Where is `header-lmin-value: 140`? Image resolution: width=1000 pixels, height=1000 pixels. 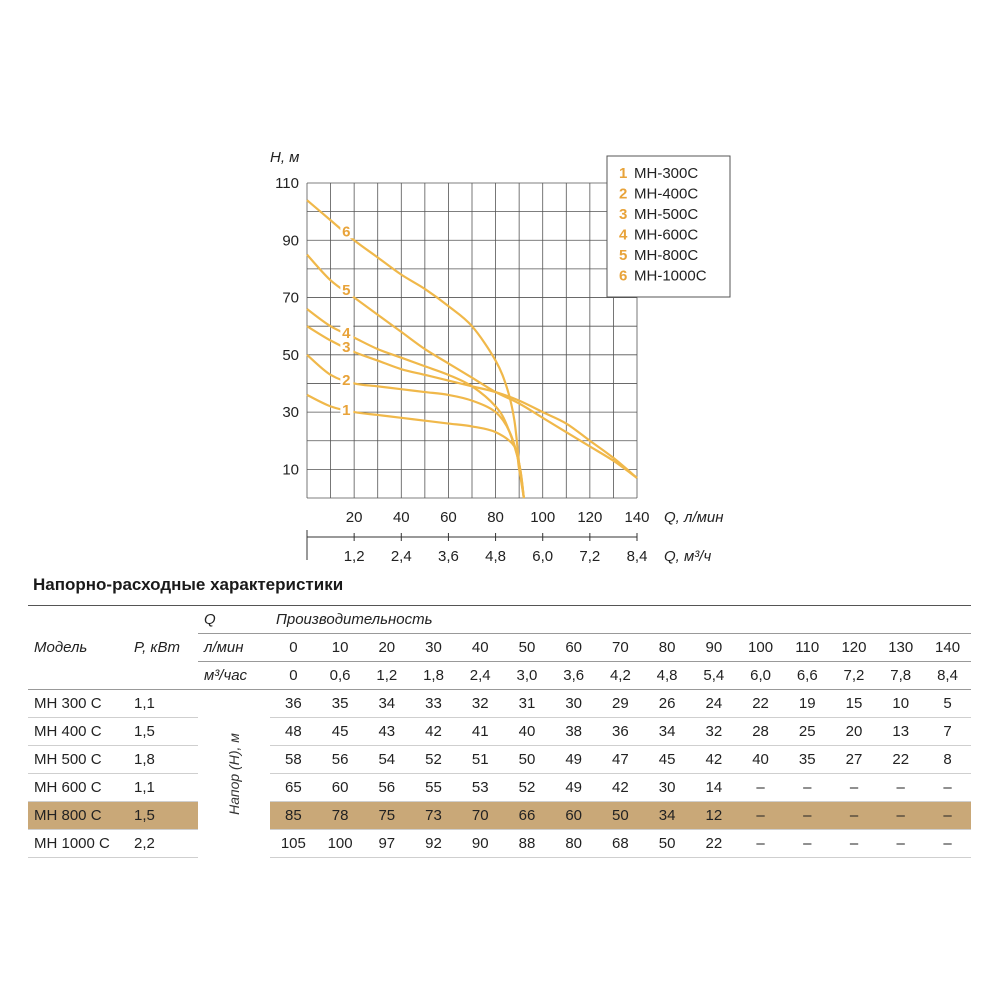
header-lmin-value: 140 is located at coordinates (947, 647).